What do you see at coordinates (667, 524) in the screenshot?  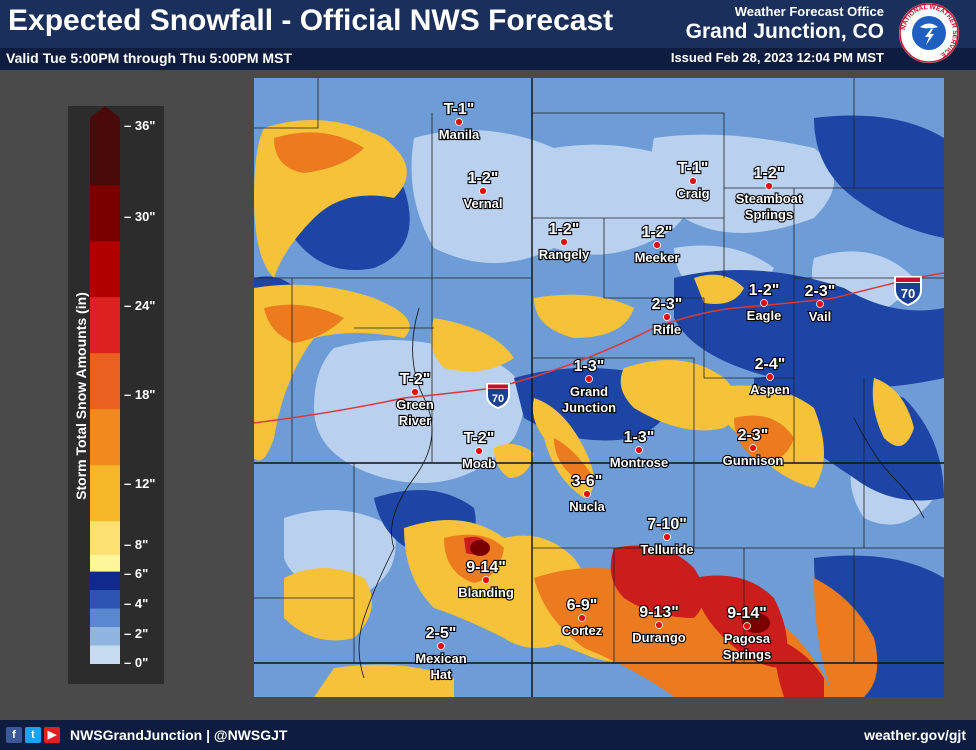 I see `snow-amount-label: 7-10"` at bounding box center [667, 524].